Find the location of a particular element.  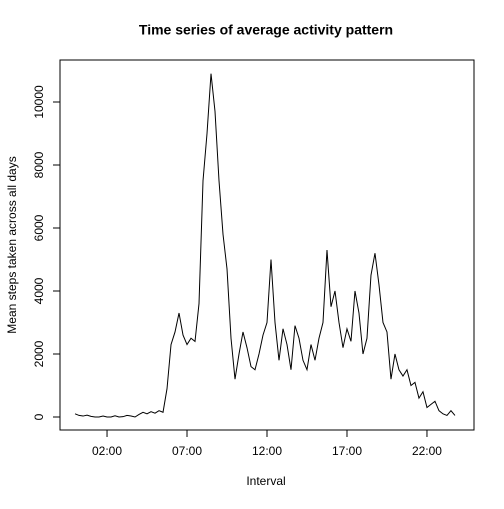

chart-title: Time series of average activity pattern is located at coordinates (266, 30).